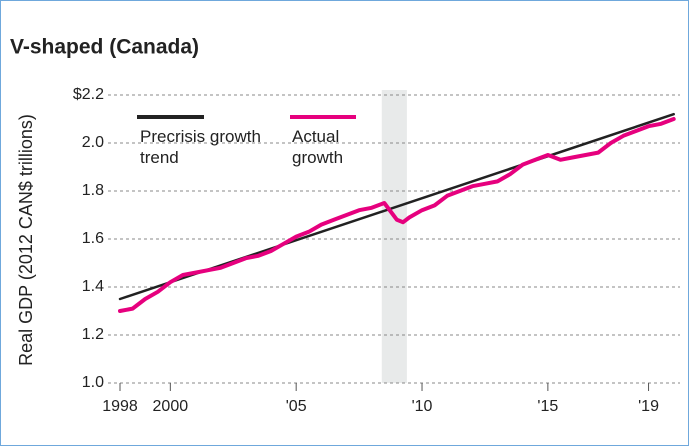 This screenshot has height=446, width=689. I want to click on x-tick-label: '10, so click(422, 406).